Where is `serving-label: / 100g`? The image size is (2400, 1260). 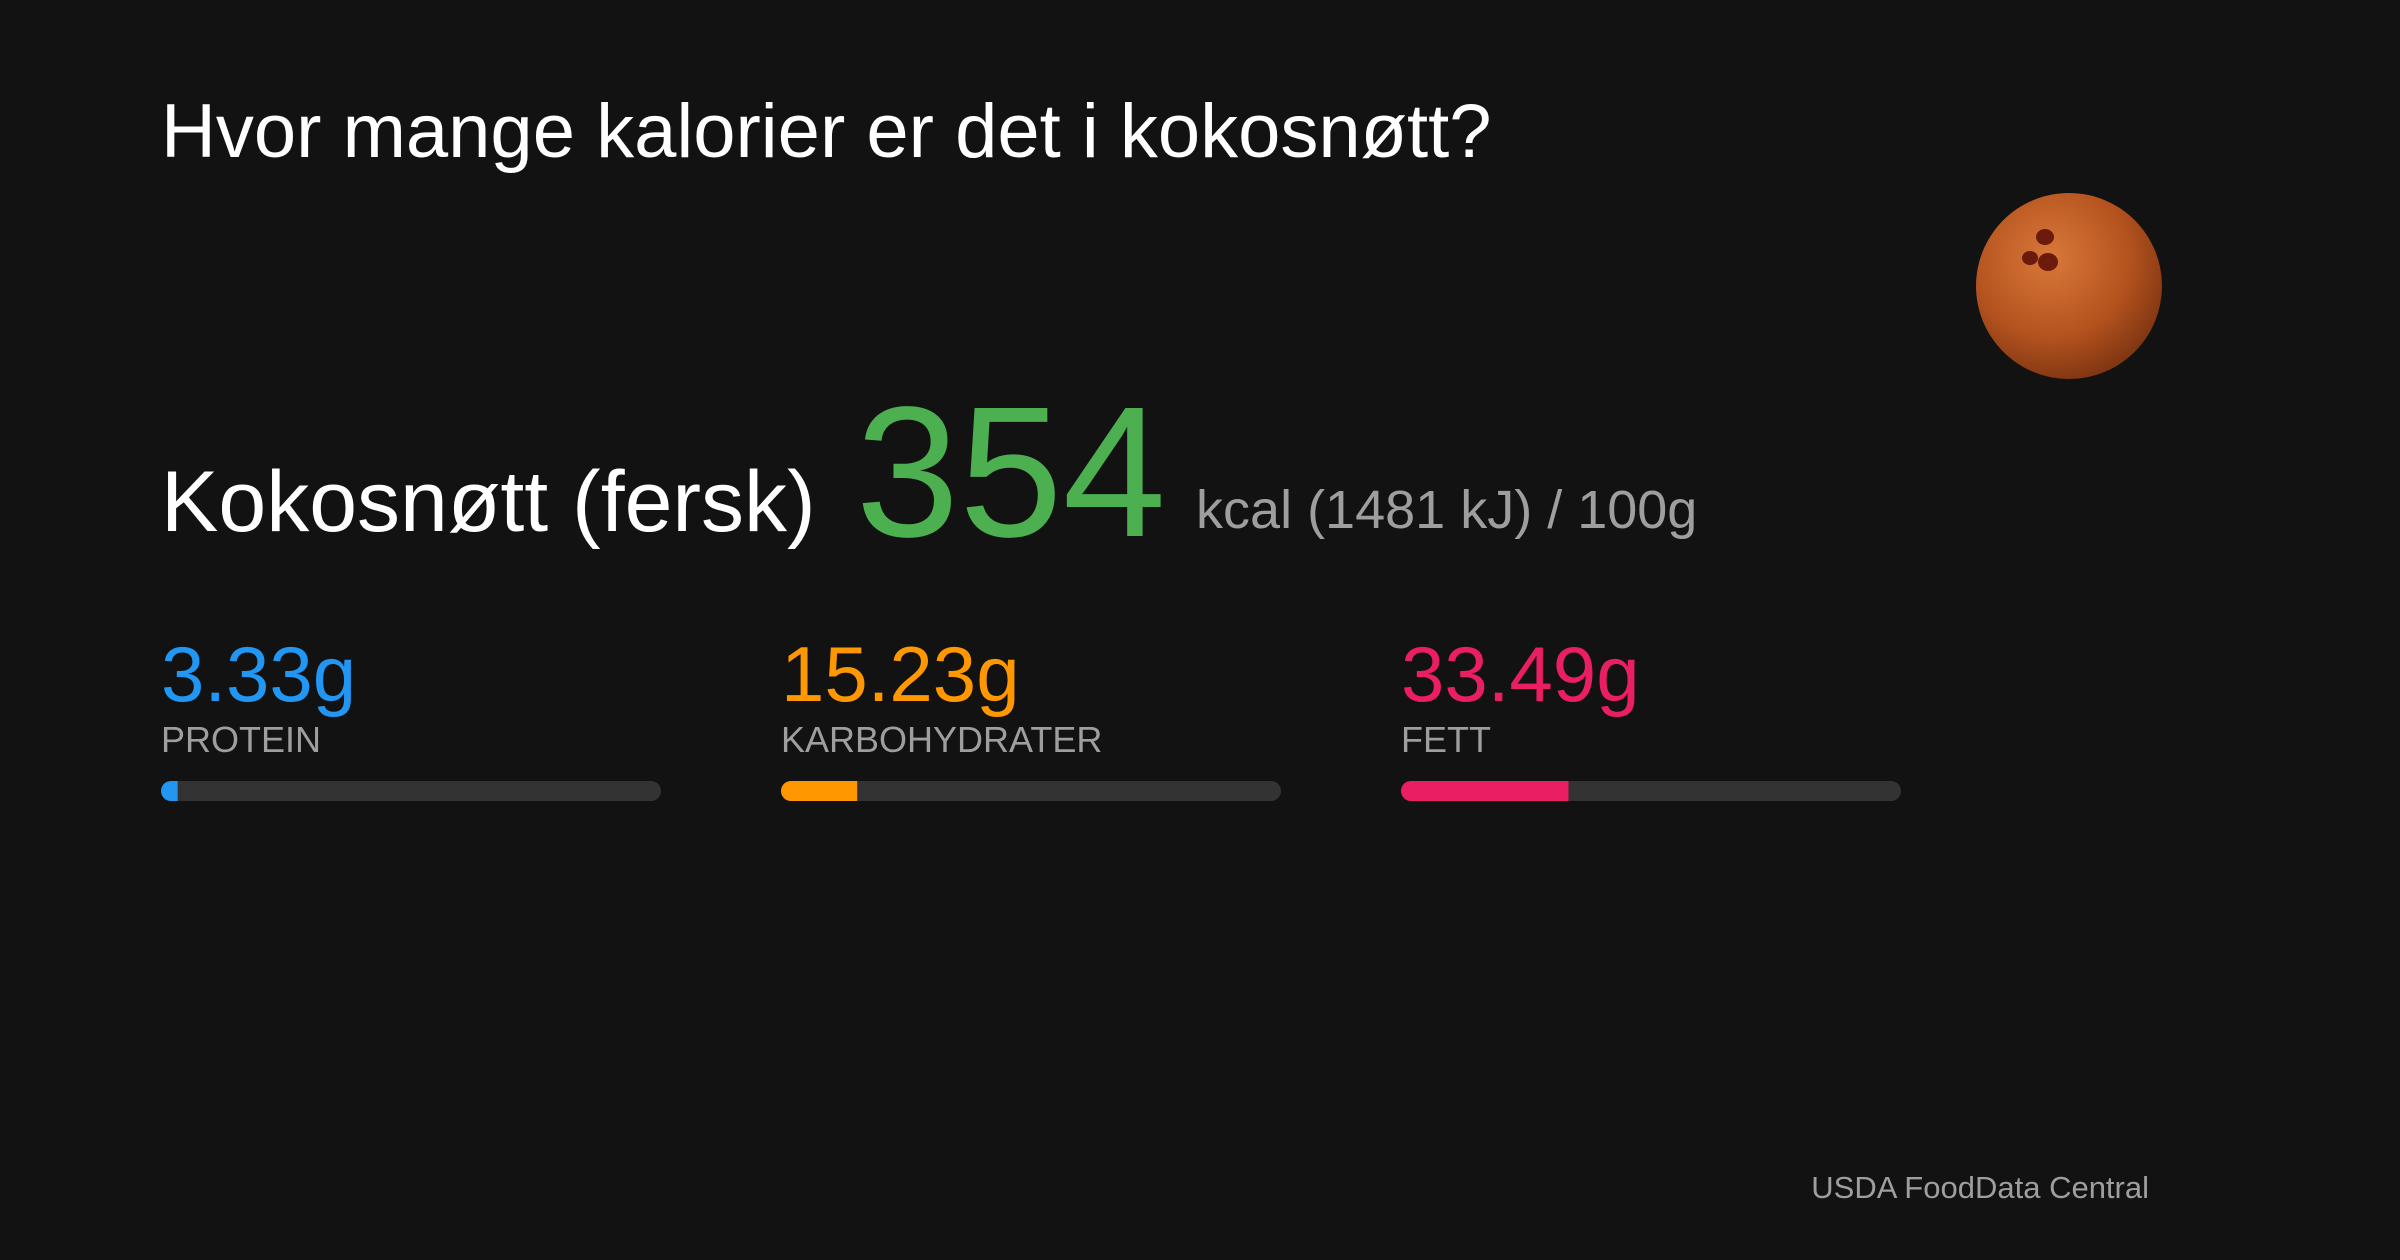
serving-label: / 100g is located at coordinates (1622, 510).